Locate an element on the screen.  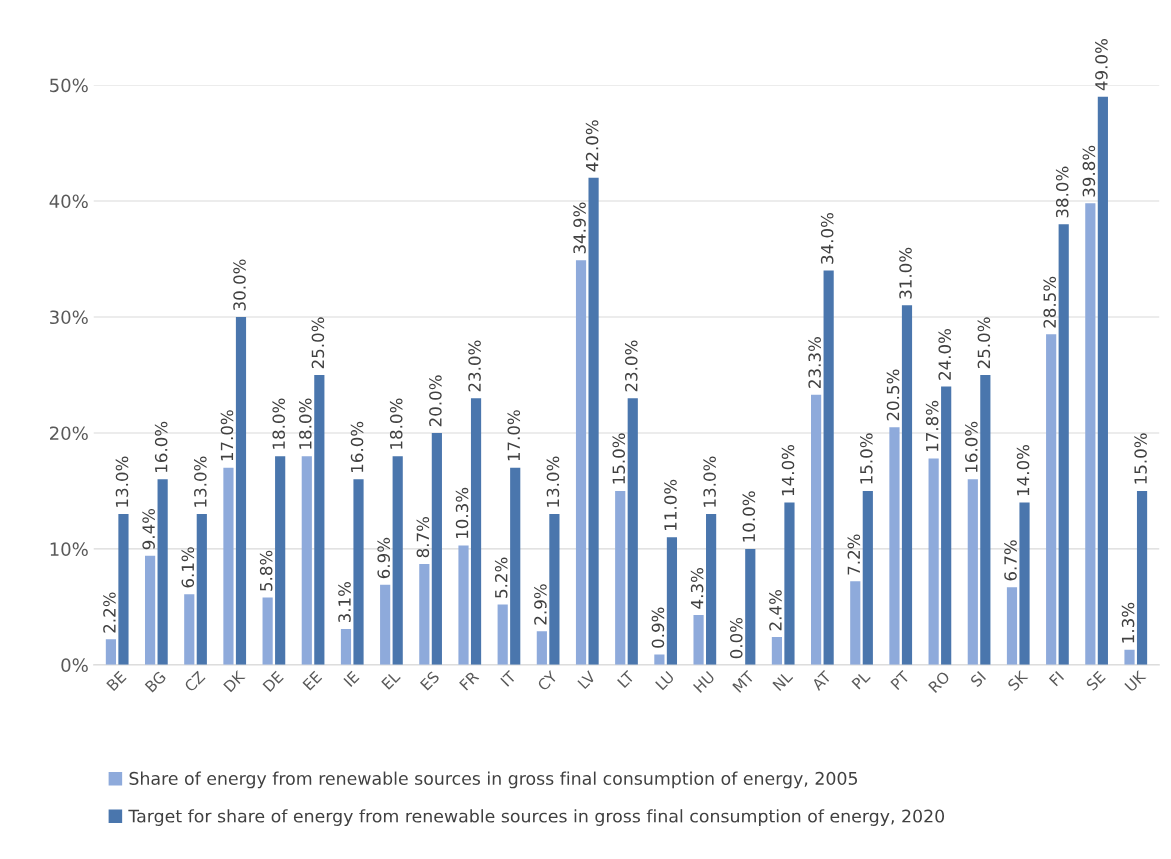
x-tick-label: SE is located at coordinates (1095, 681).